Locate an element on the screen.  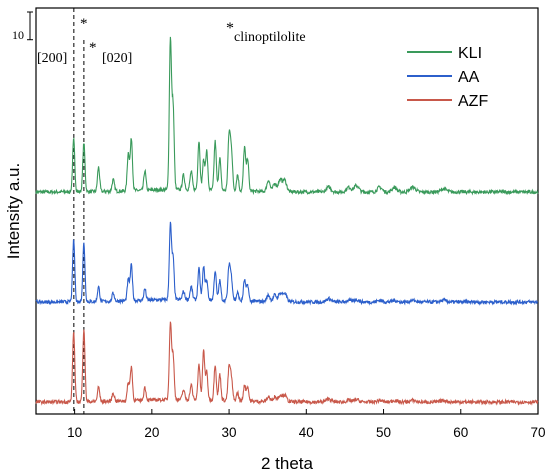
legend: KLI AA AZF is located at coordinates (447, 77).